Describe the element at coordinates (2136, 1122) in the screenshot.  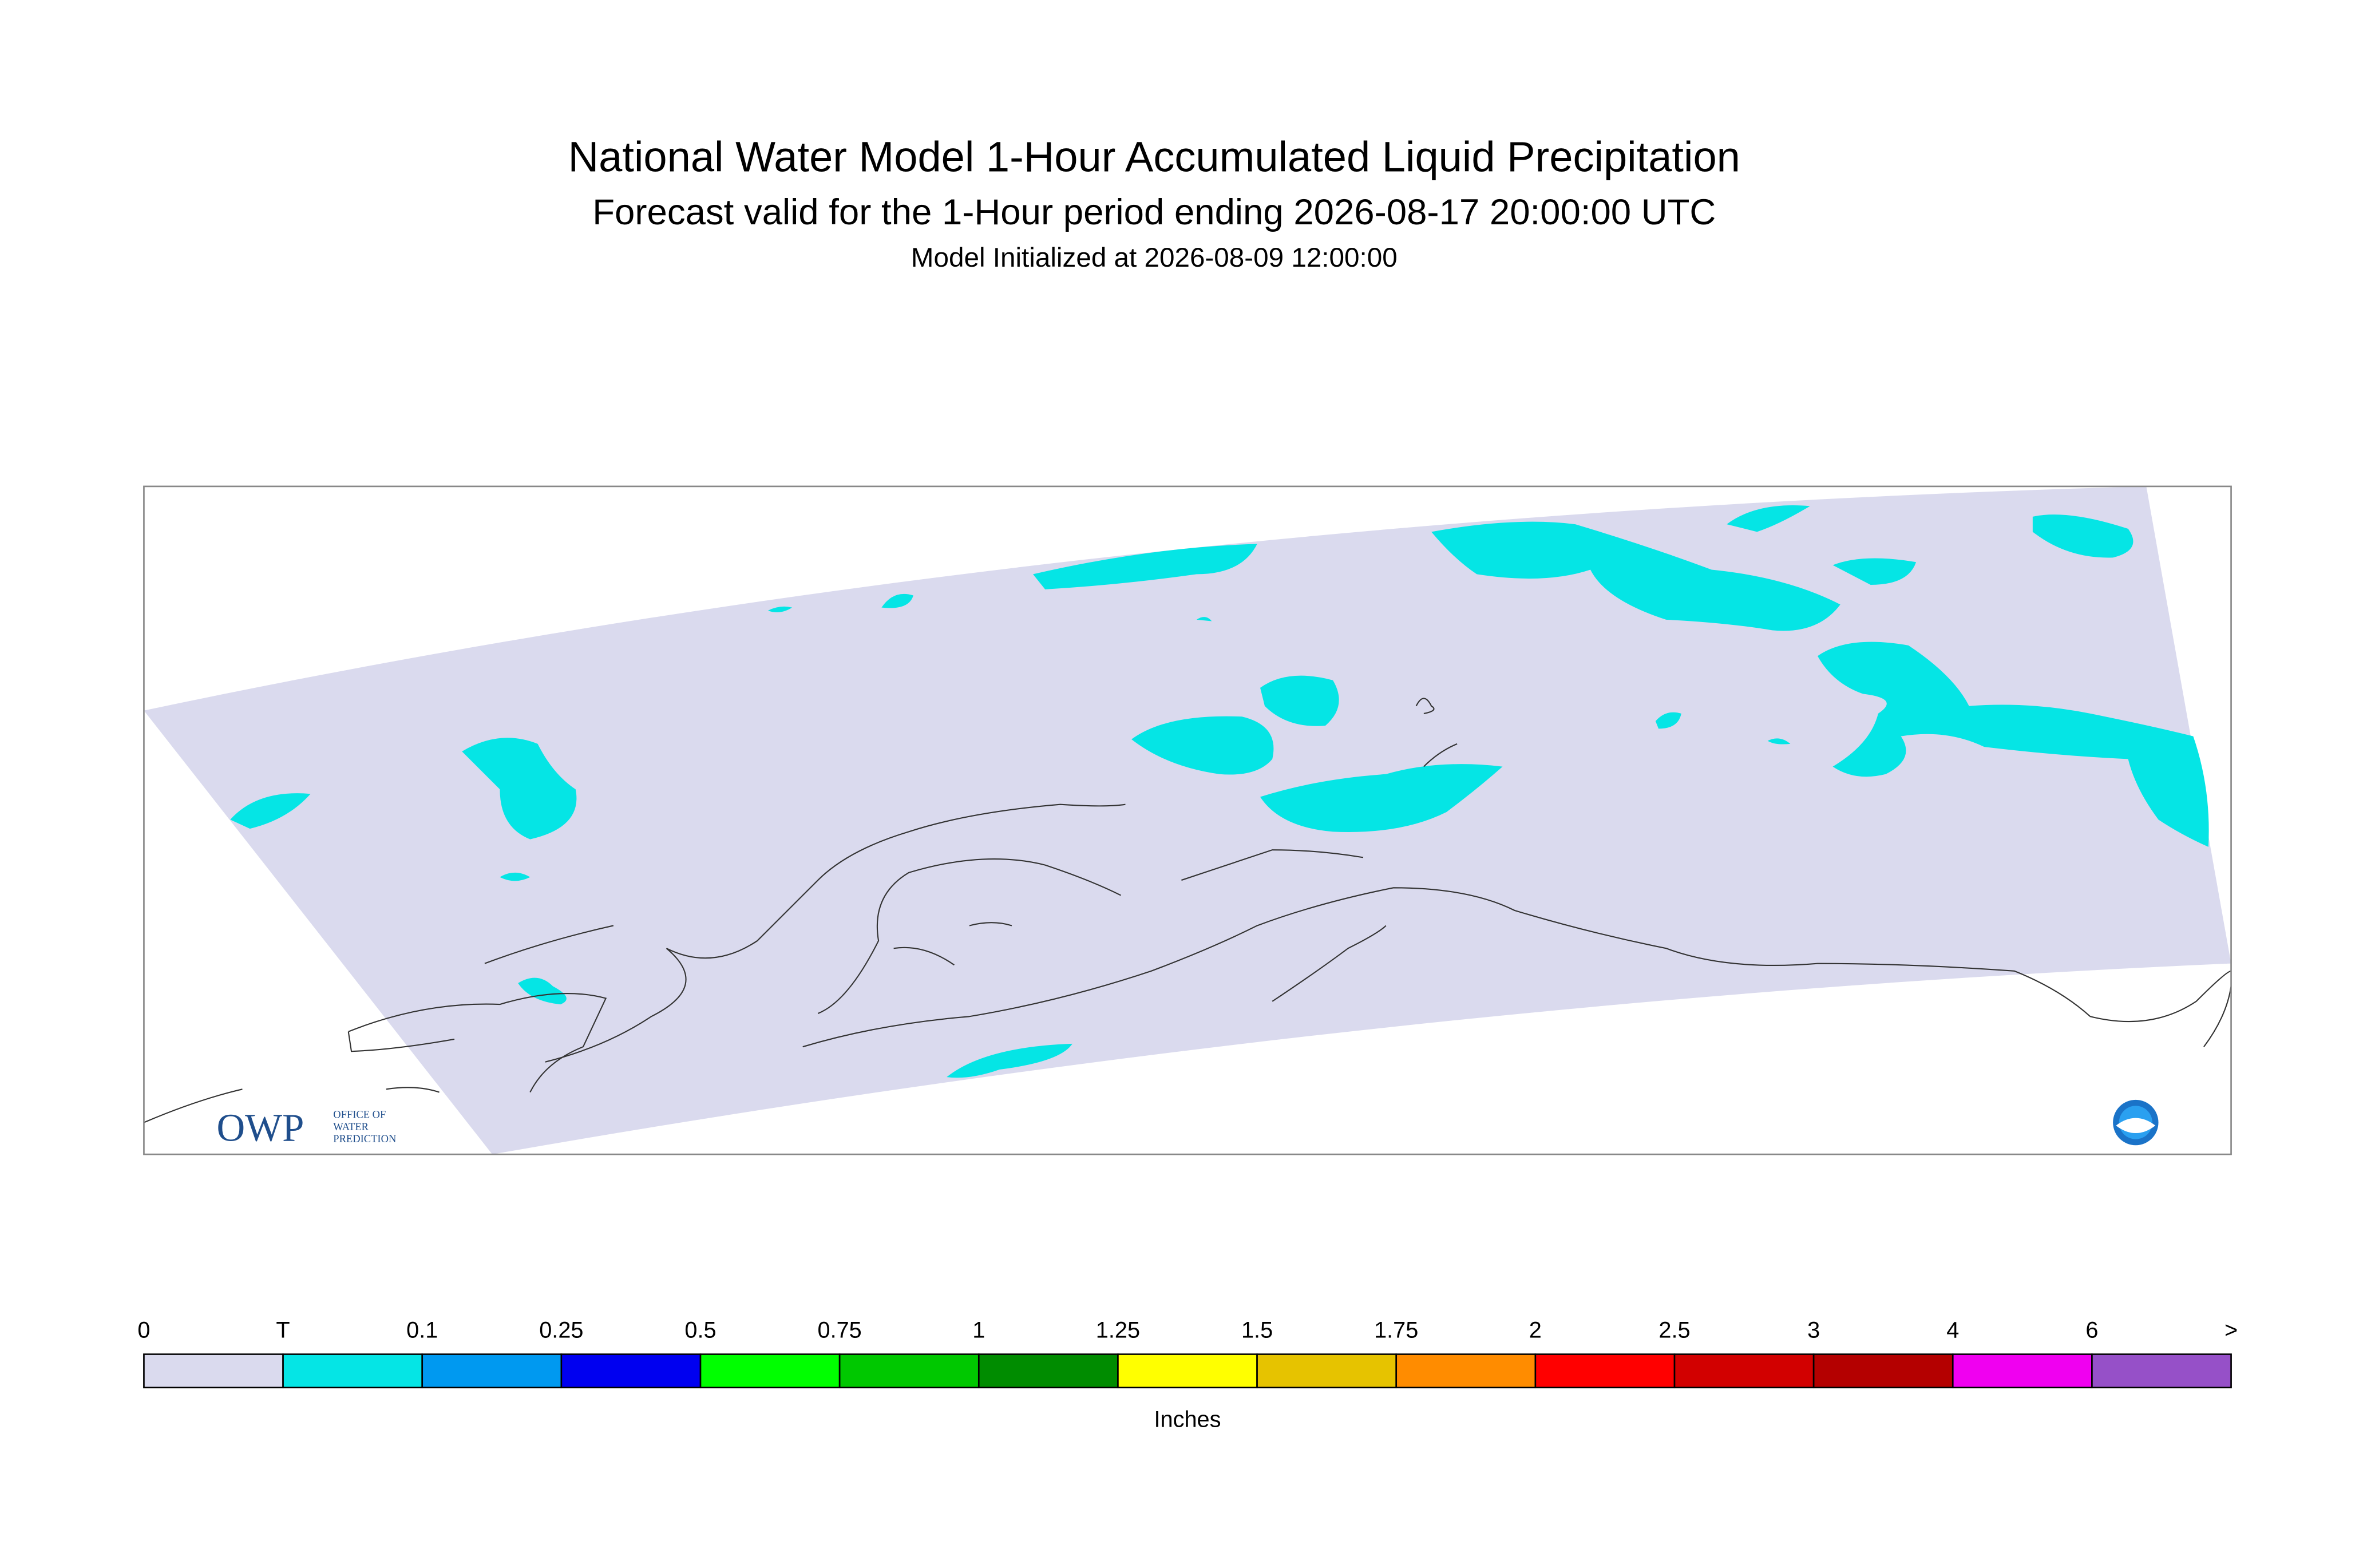
I see `noaa-logo` at that location.